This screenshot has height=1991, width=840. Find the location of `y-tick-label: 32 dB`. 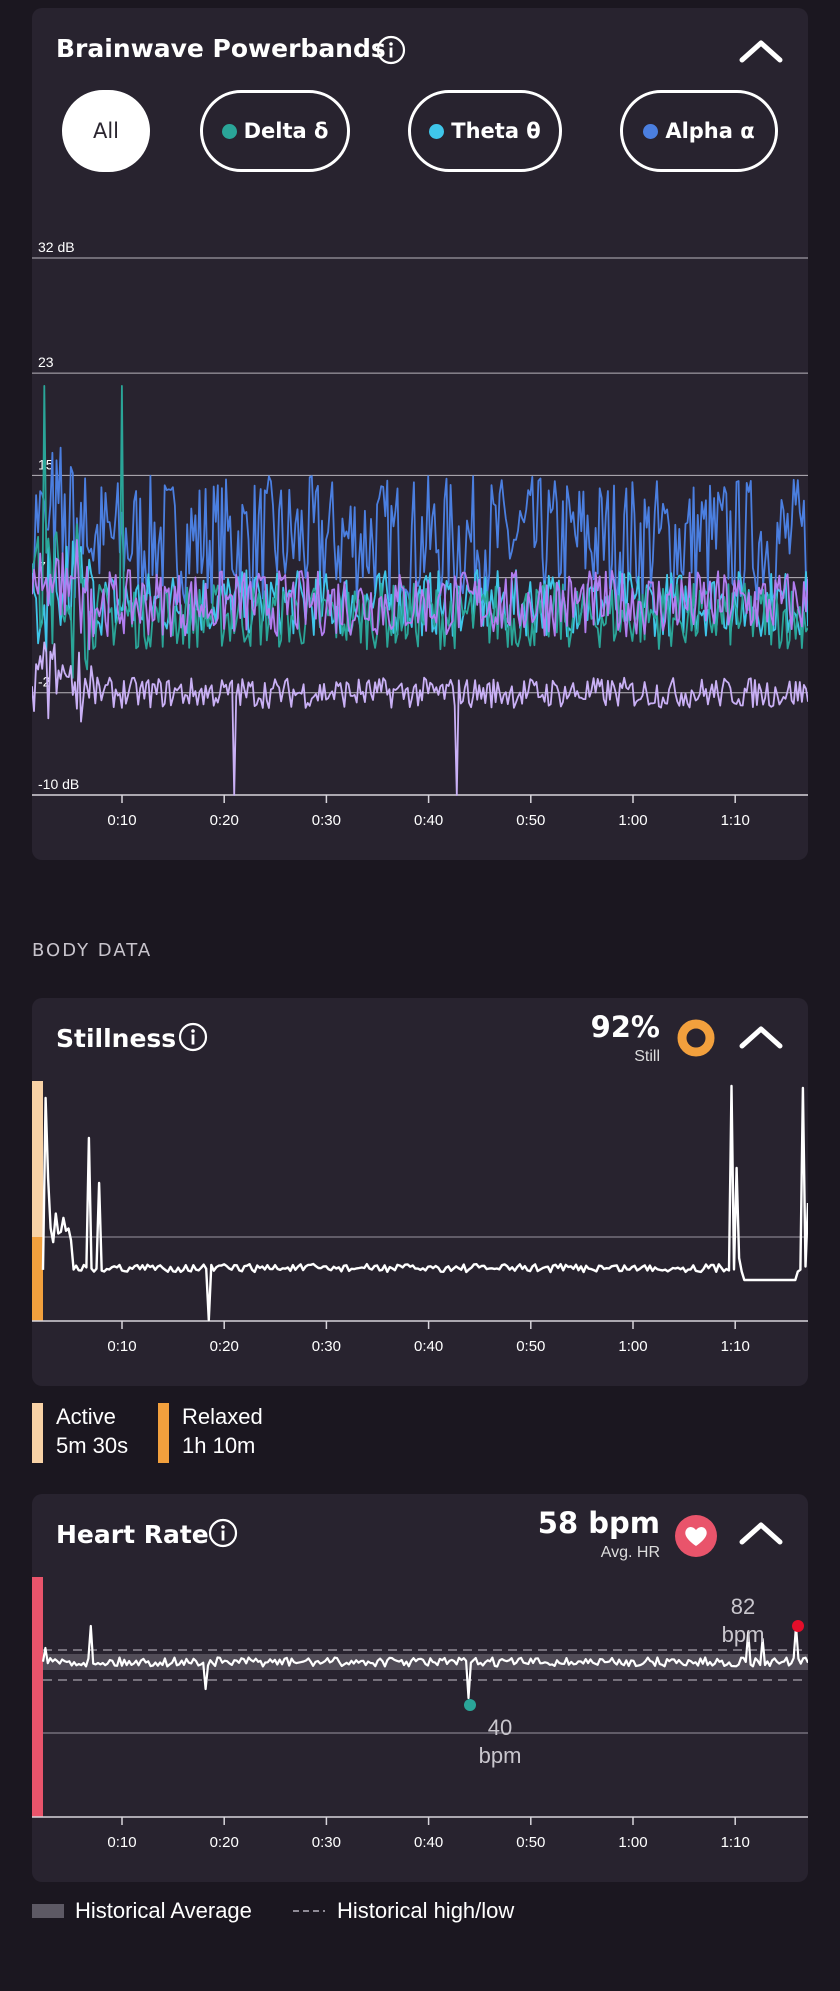

y-tick-label: 32 dB is located at coordinates (56, 247).